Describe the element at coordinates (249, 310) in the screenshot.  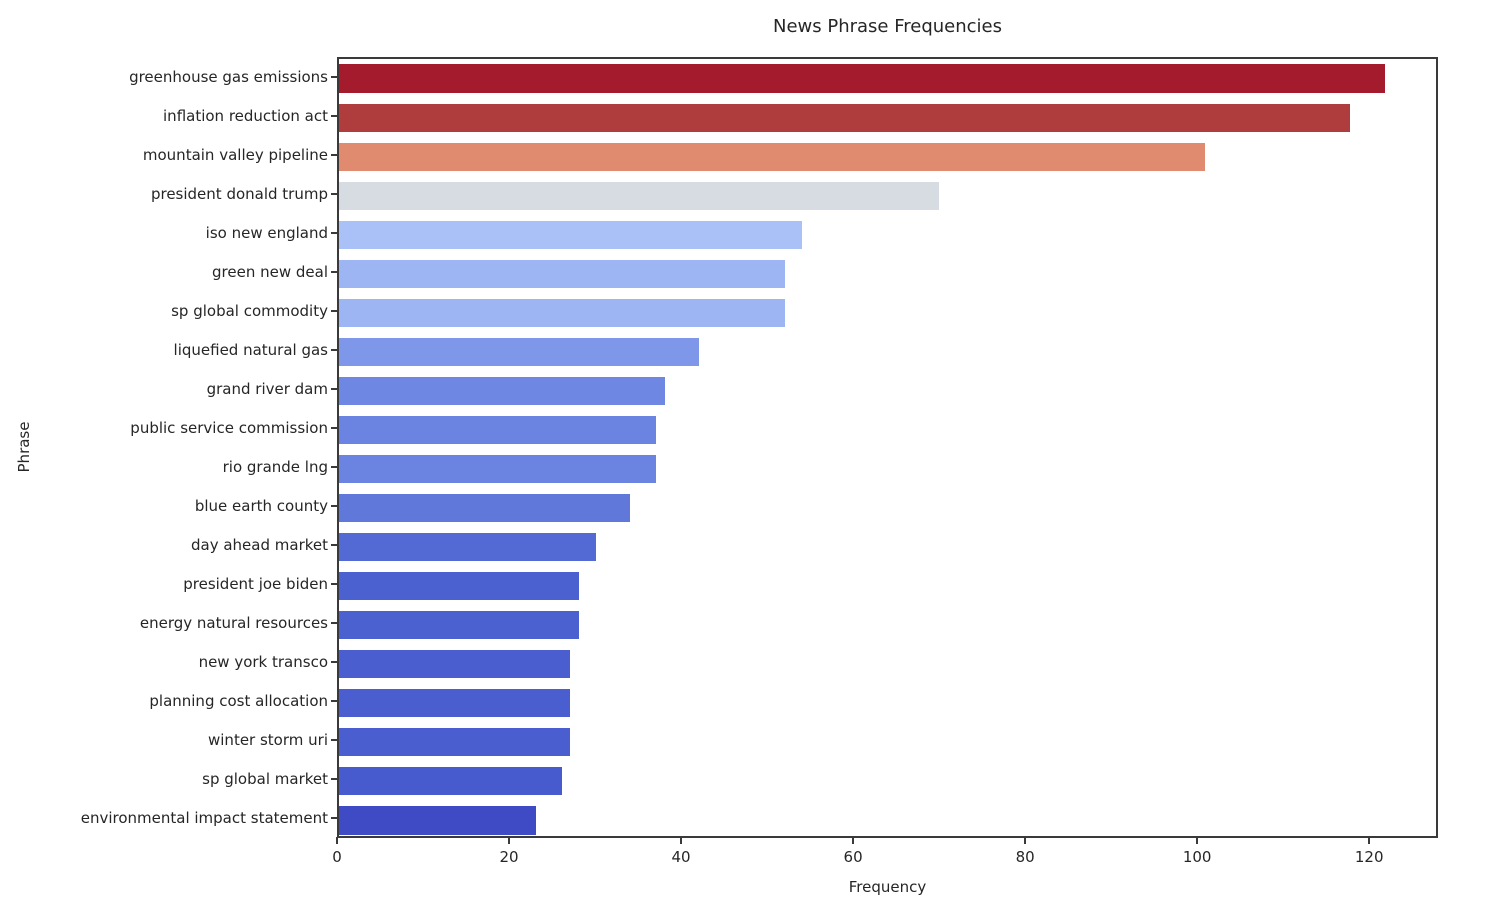
I see `y-tick-label: sp global commodity` at that location.